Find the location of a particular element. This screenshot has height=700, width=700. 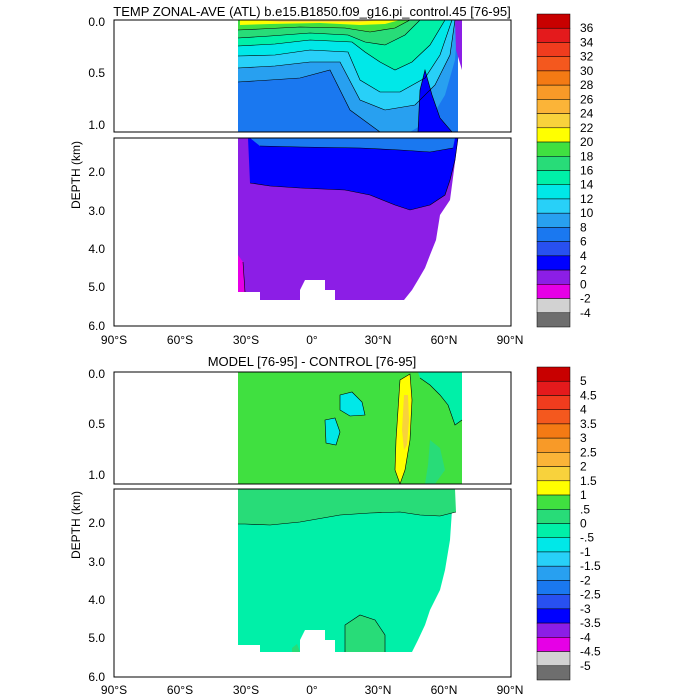

colorbar-label: 3.5 is located at coordinates (588, 424).